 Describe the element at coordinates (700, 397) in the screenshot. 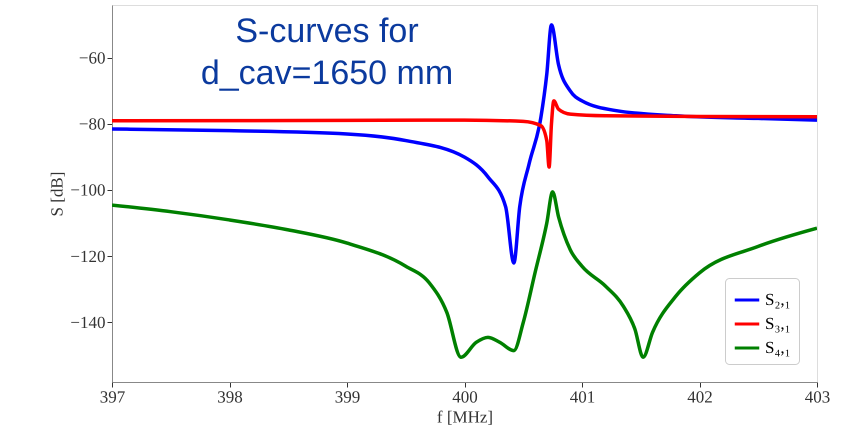

I see `x-tick-label: 402` at that location.